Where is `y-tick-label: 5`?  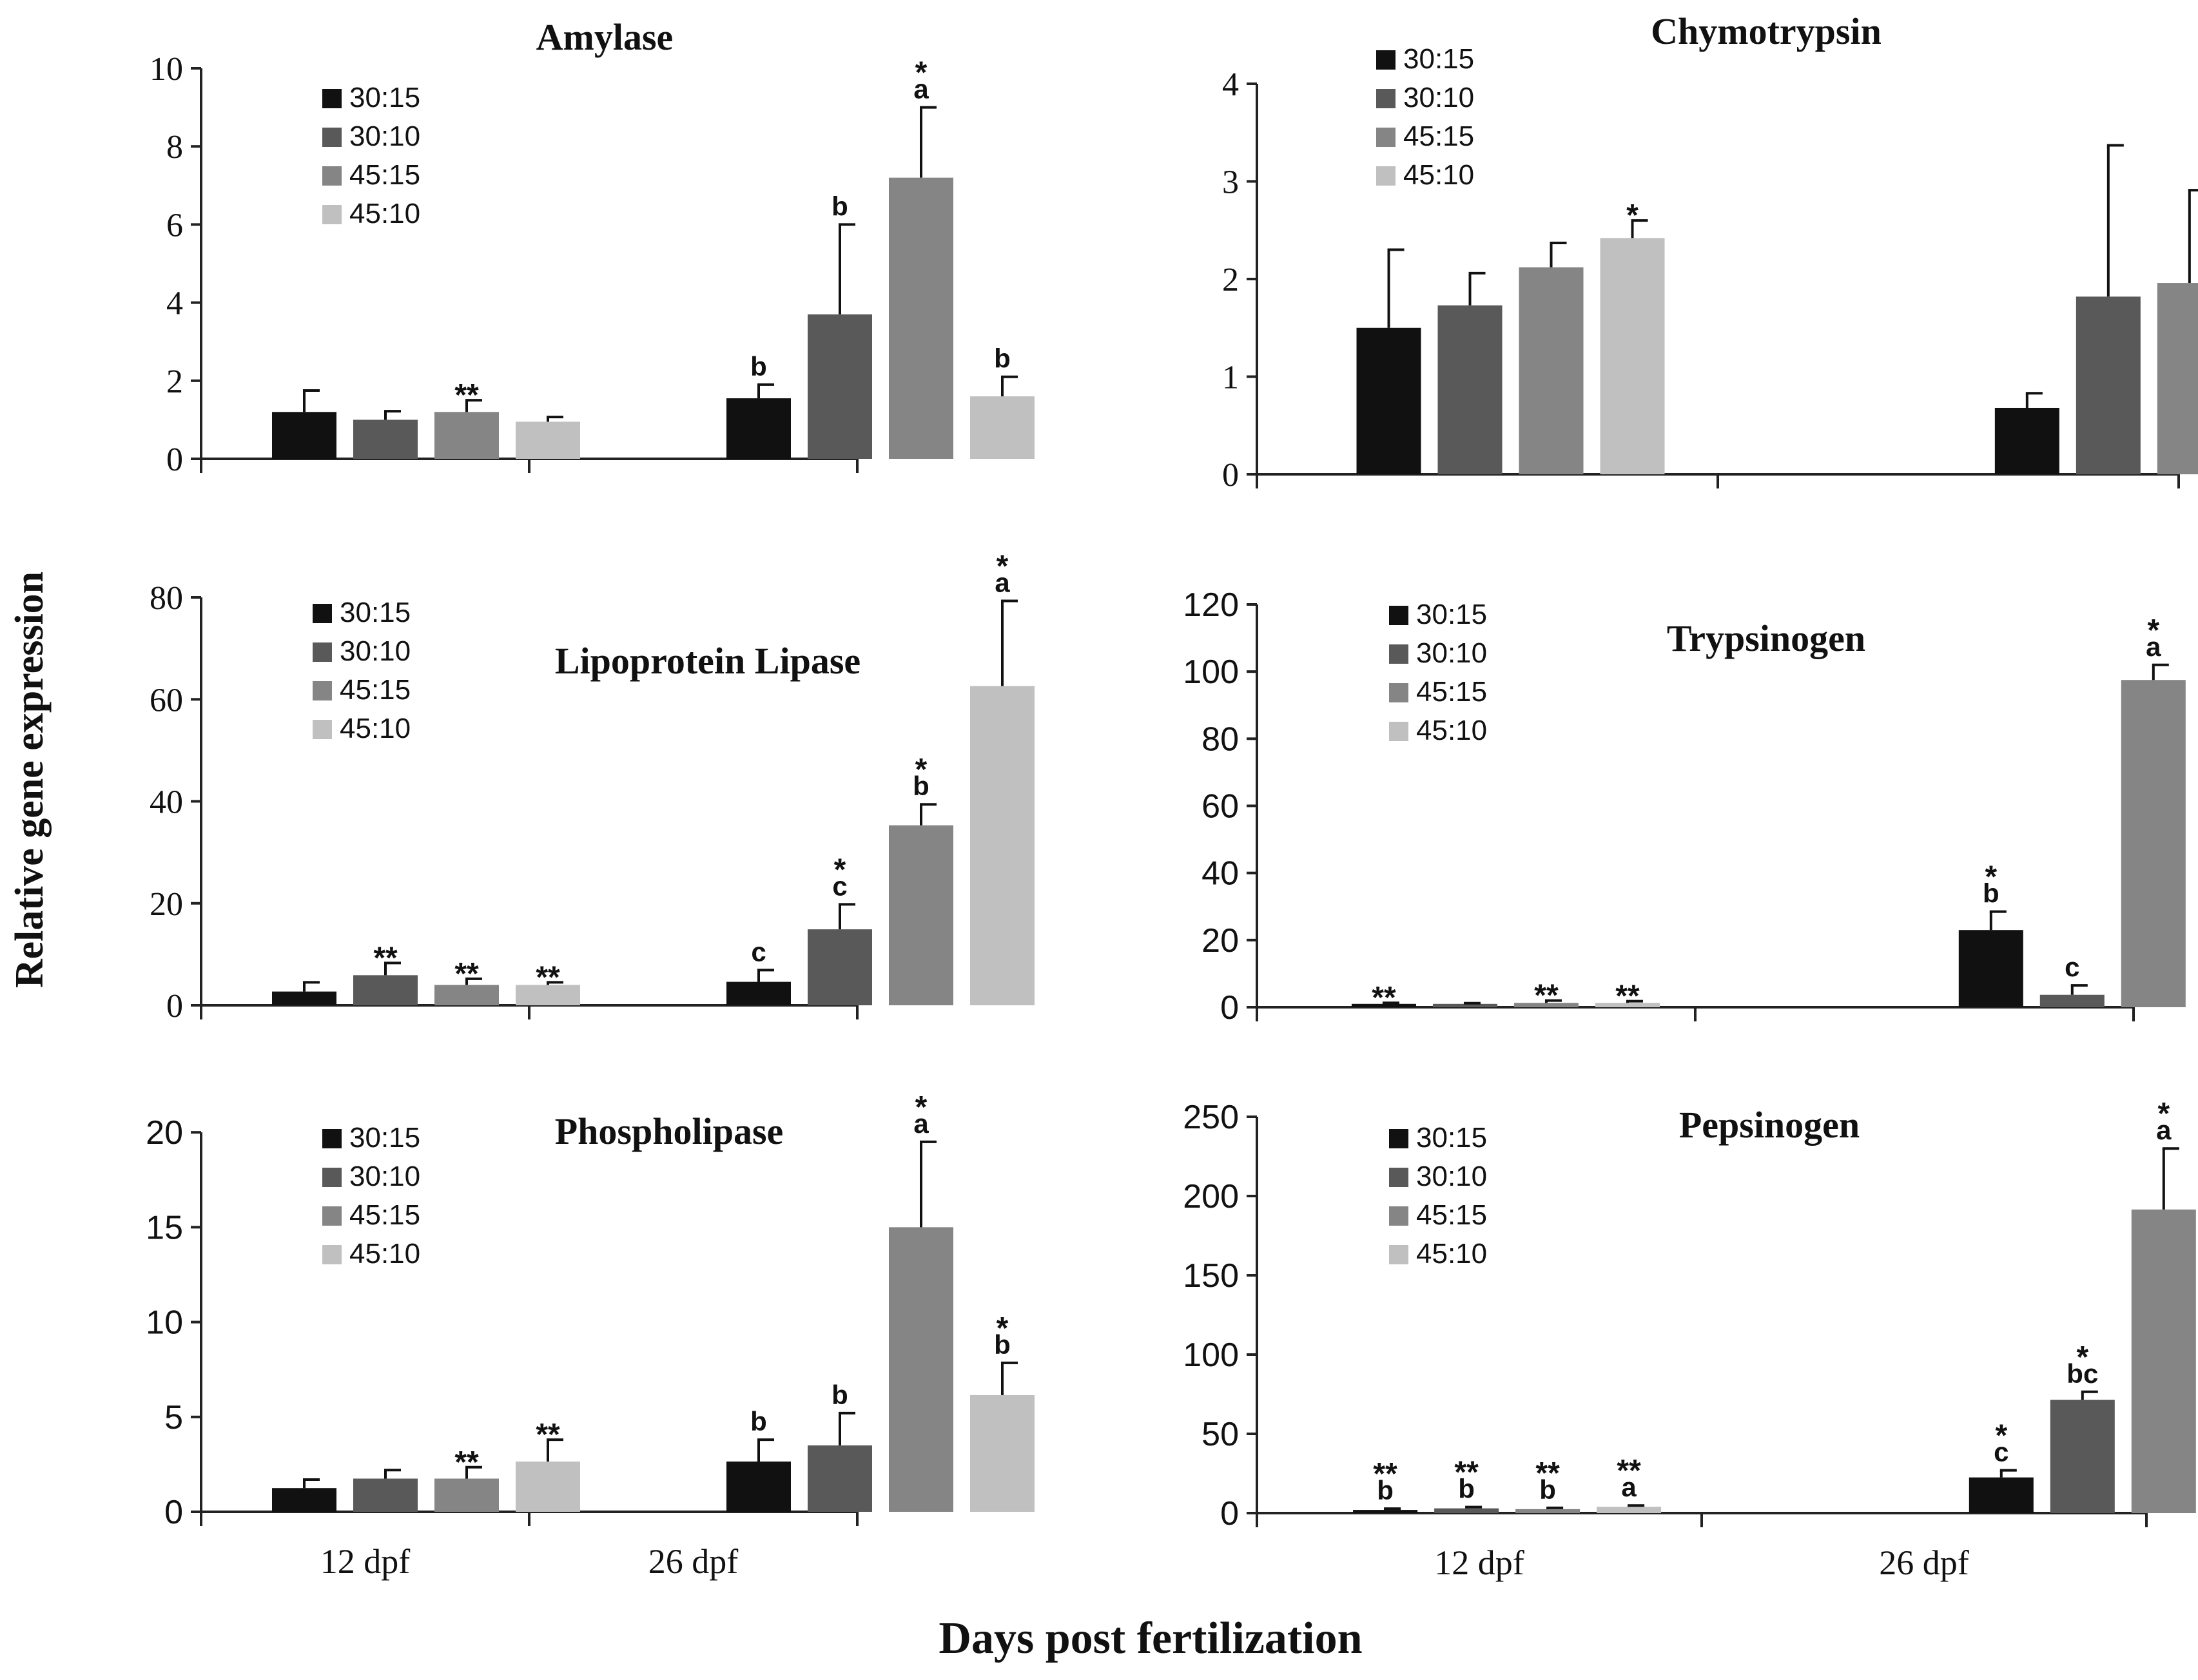
y-tick-label: 5 is located at coordinates (173, 1418).